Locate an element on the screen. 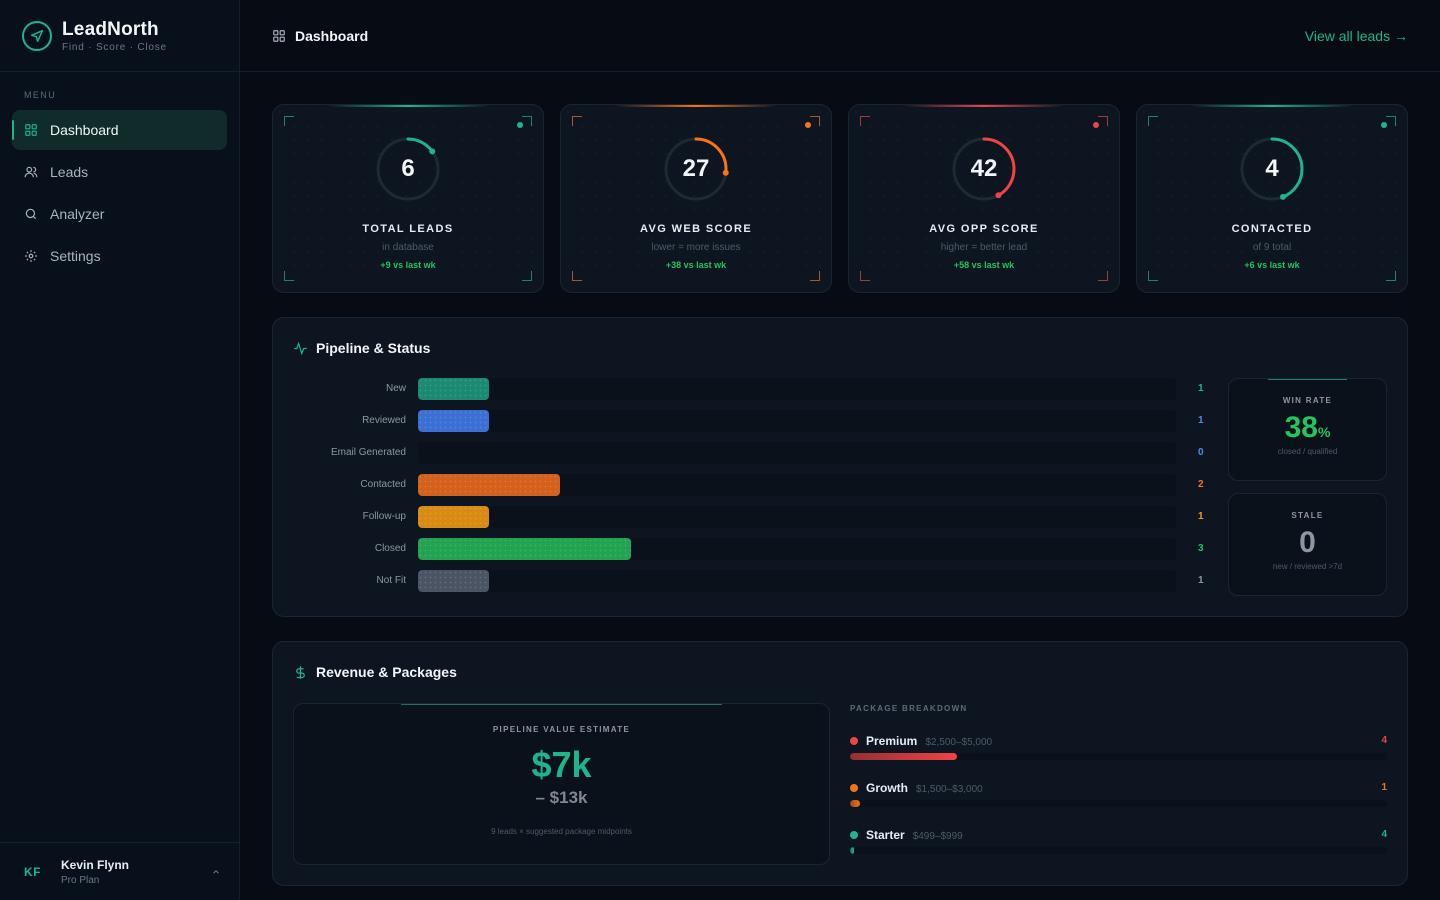 The image size is (1440, 900). stat-value: 4 is located at coordinates (1272, 168).